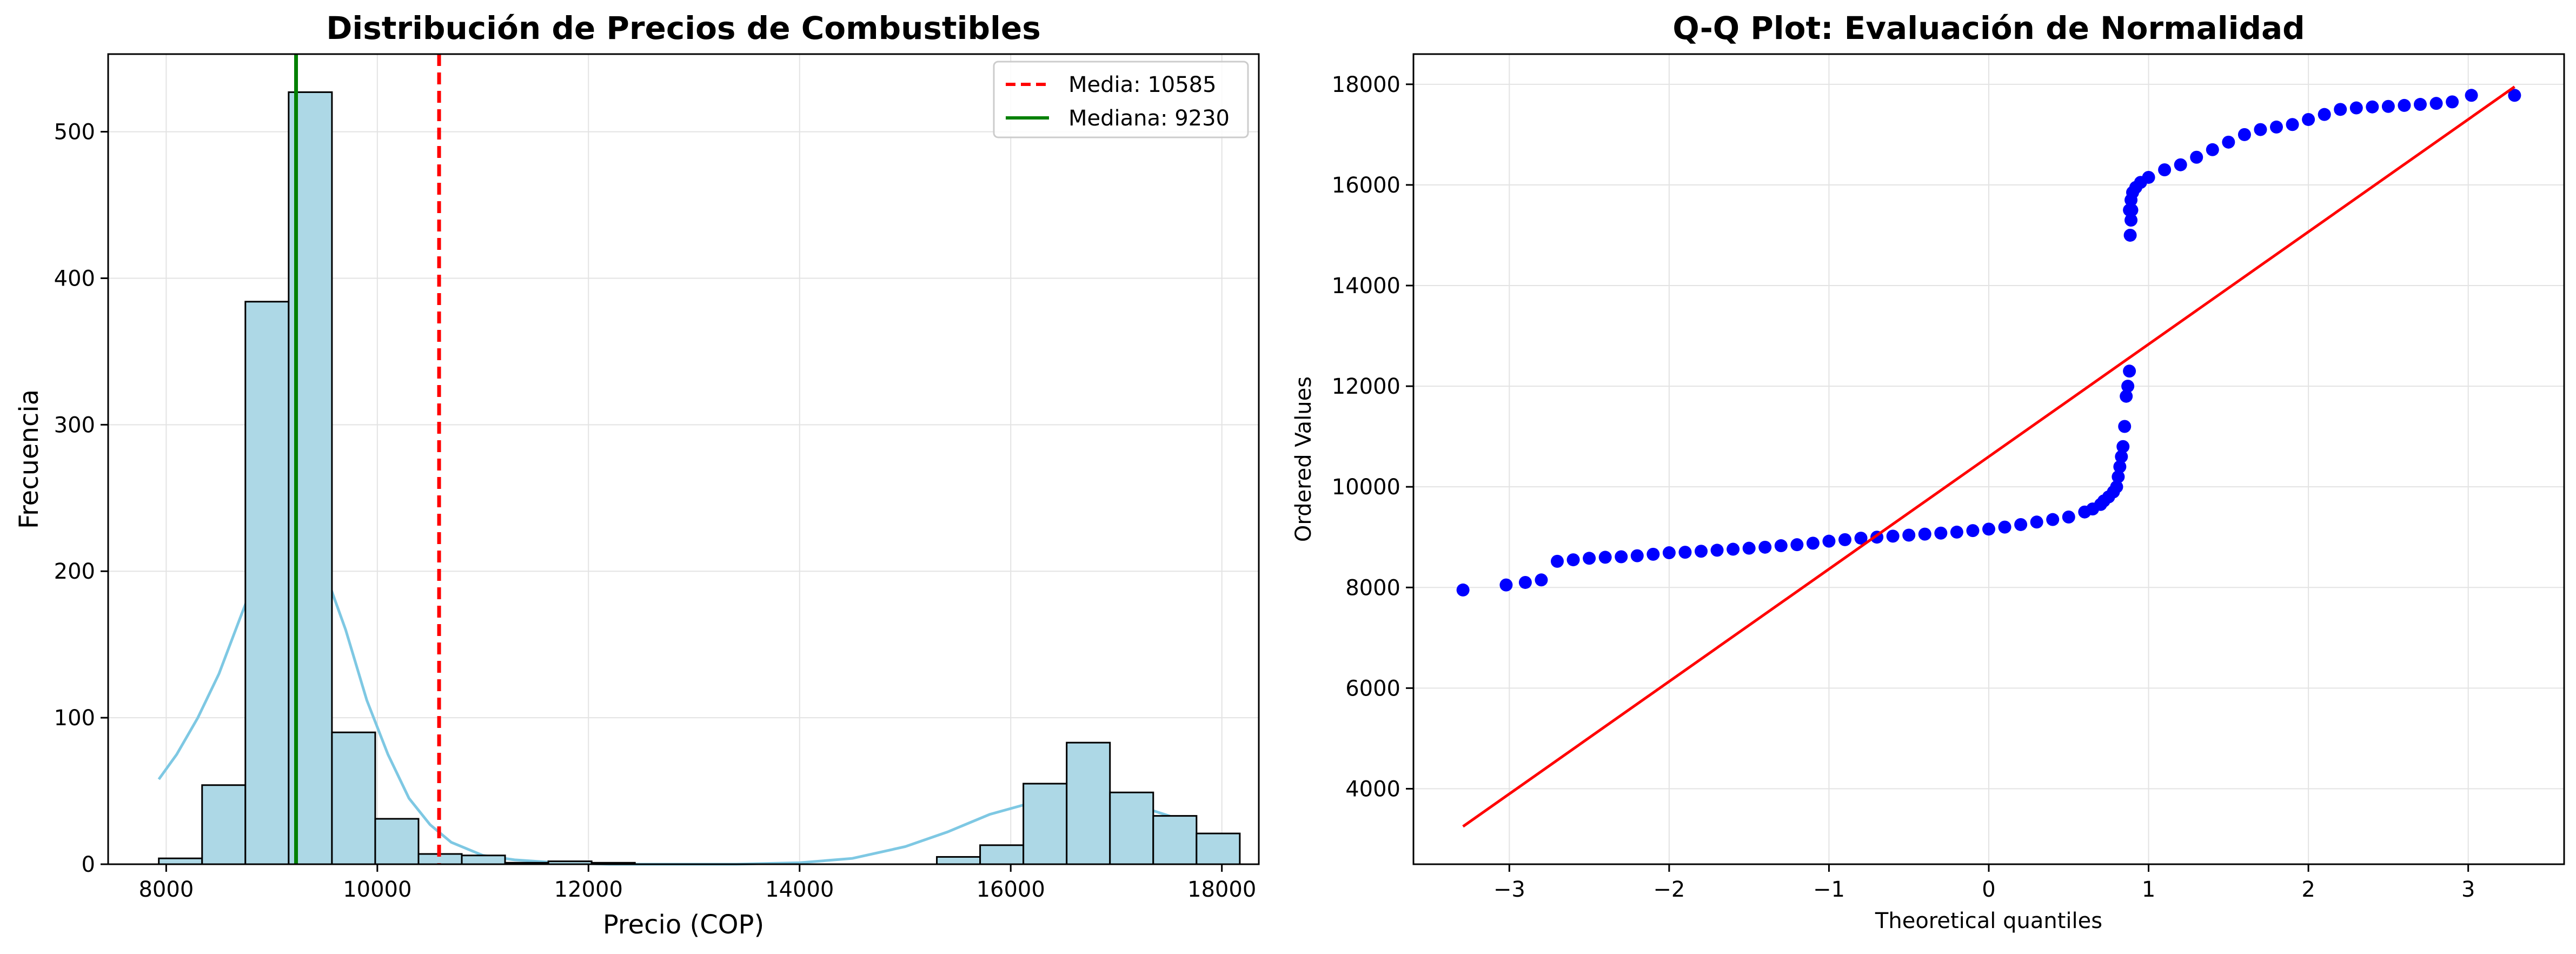 The image size is (2576, 954). I want to click on histogram-x-ticks: 8000 10000 12000 14000 16000 18000, so click(697, 883).